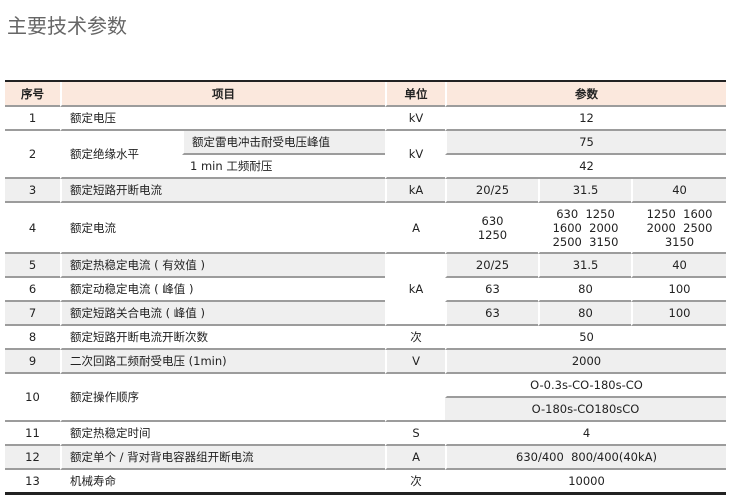 The image size is (730, 495). Describe the element at coordinates (585, 241) in the screenshot. I see `value-line: 2500 3150` at that location.